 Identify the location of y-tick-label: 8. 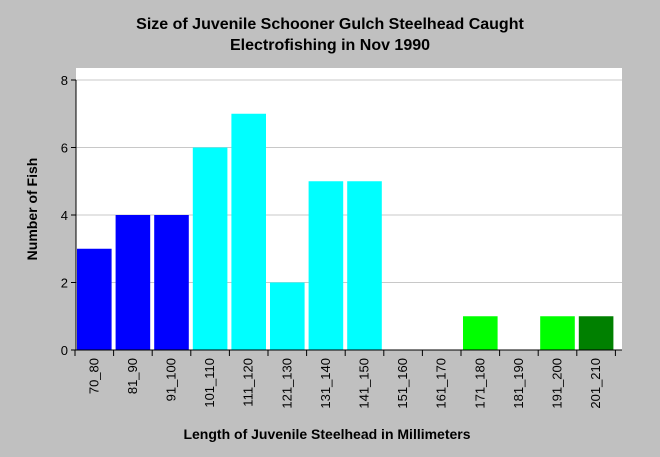
(64, 80).